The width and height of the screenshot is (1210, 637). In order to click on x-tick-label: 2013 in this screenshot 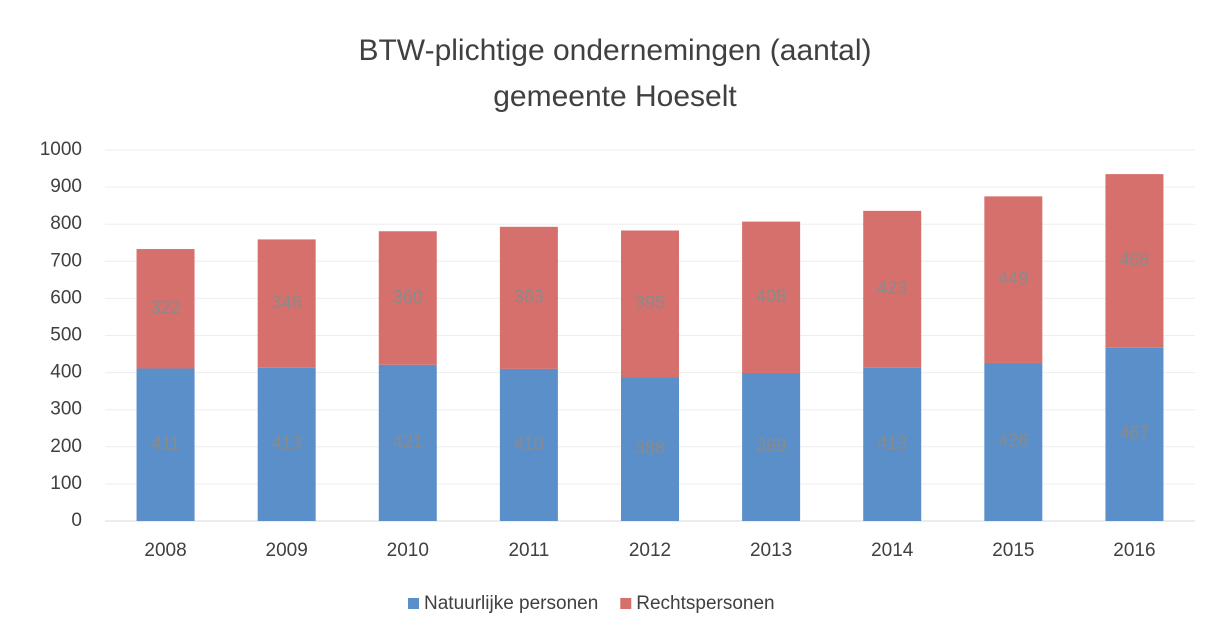, I will do `click(771, 550)`.